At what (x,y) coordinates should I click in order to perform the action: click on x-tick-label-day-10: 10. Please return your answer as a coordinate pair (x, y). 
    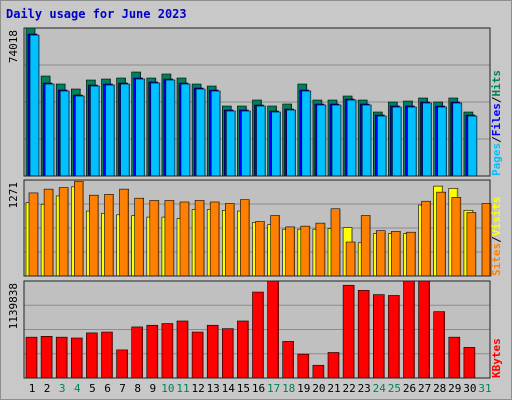
    Looking at the image, I should click on (167, 388).